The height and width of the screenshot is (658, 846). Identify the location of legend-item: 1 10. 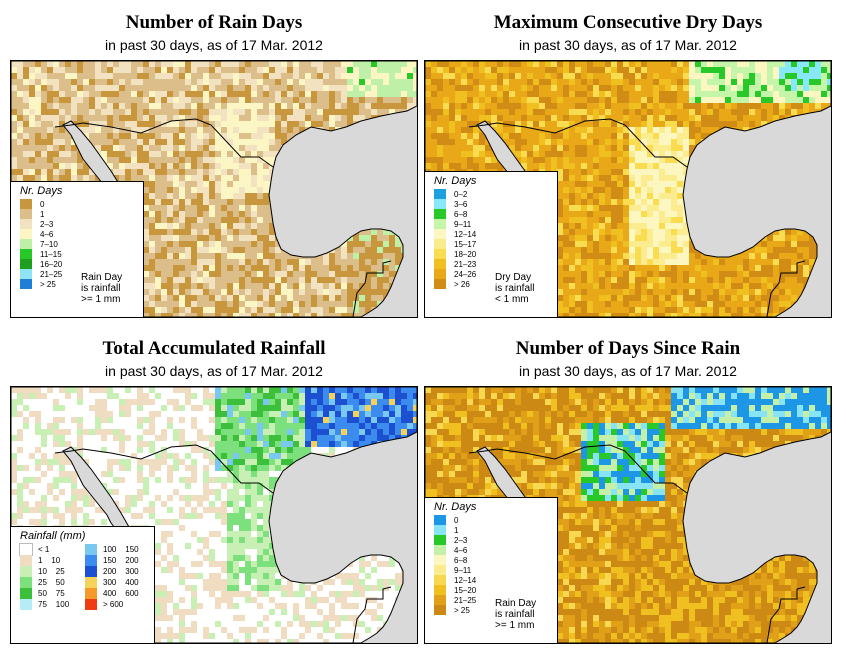
(44, 560).